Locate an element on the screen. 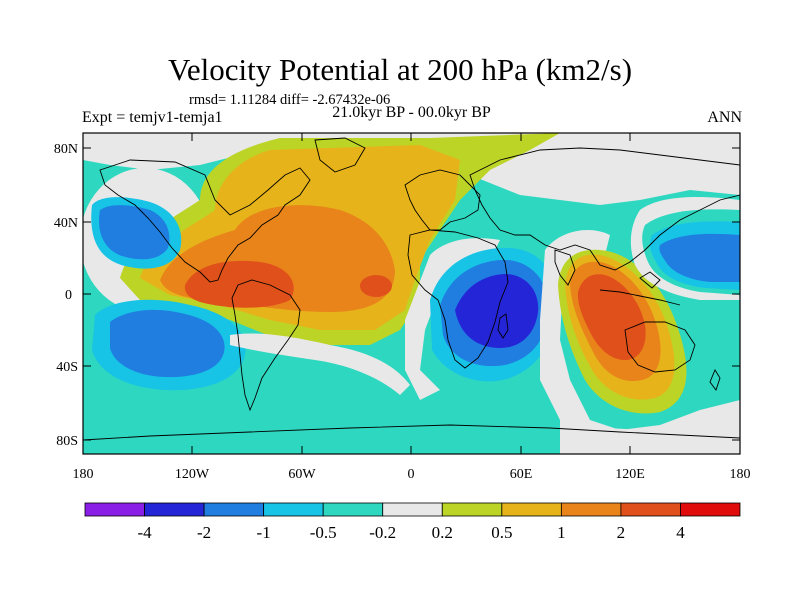 The width and height of the screenshot is (800, 600). x-tick-label-60e: 60E is located at coordinates (521, 474).